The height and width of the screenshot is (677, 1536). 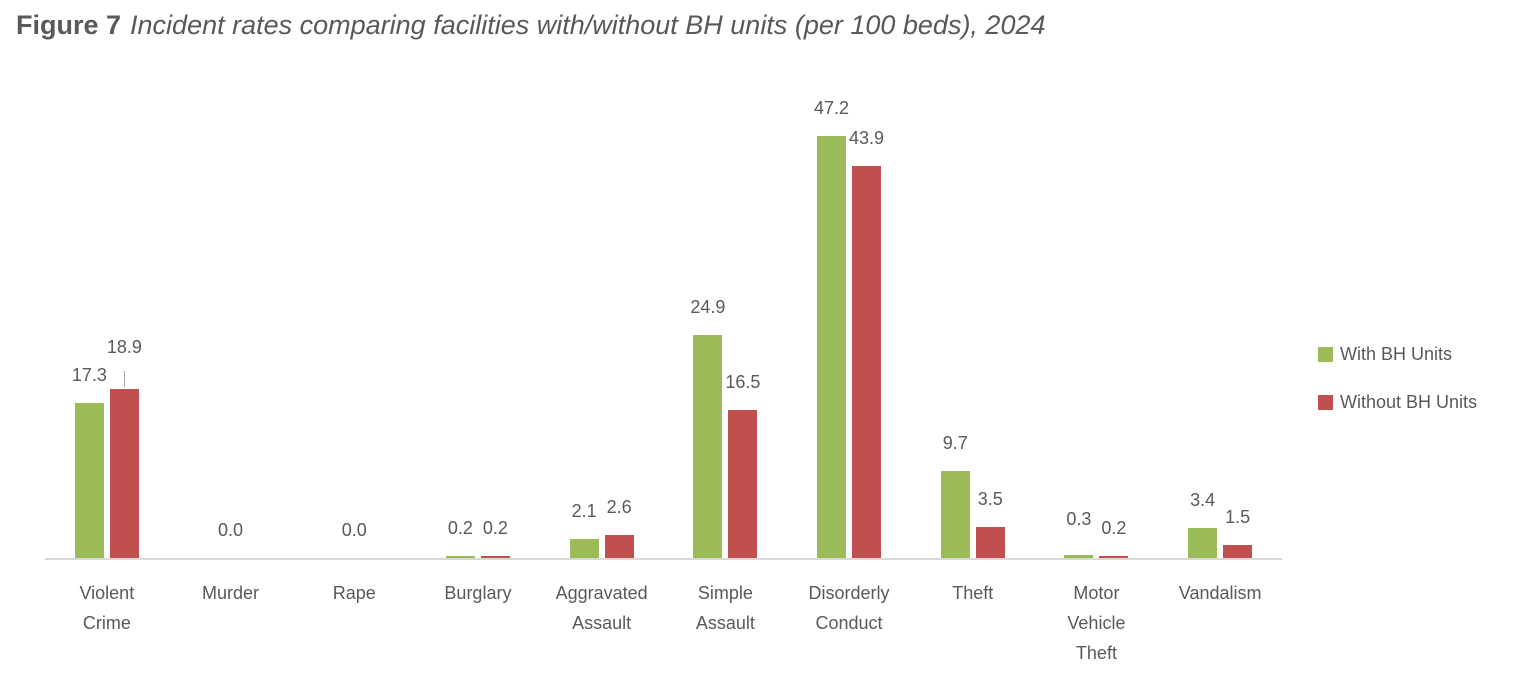 What do you see at coordinates (125, 379) in the screenshot?
I see `label-leader-tick` at bounding box center [125, 379].